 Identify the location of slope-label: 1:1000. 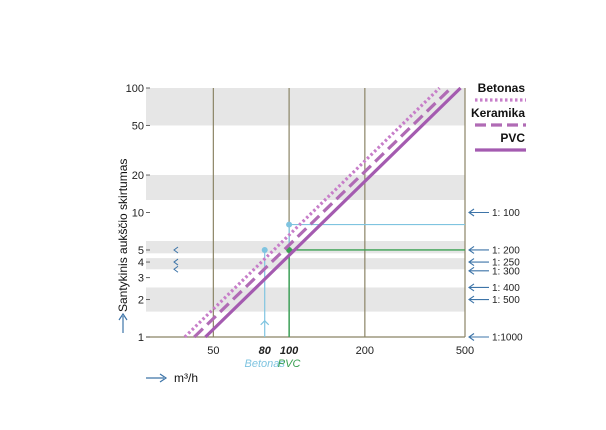
(507, 338).